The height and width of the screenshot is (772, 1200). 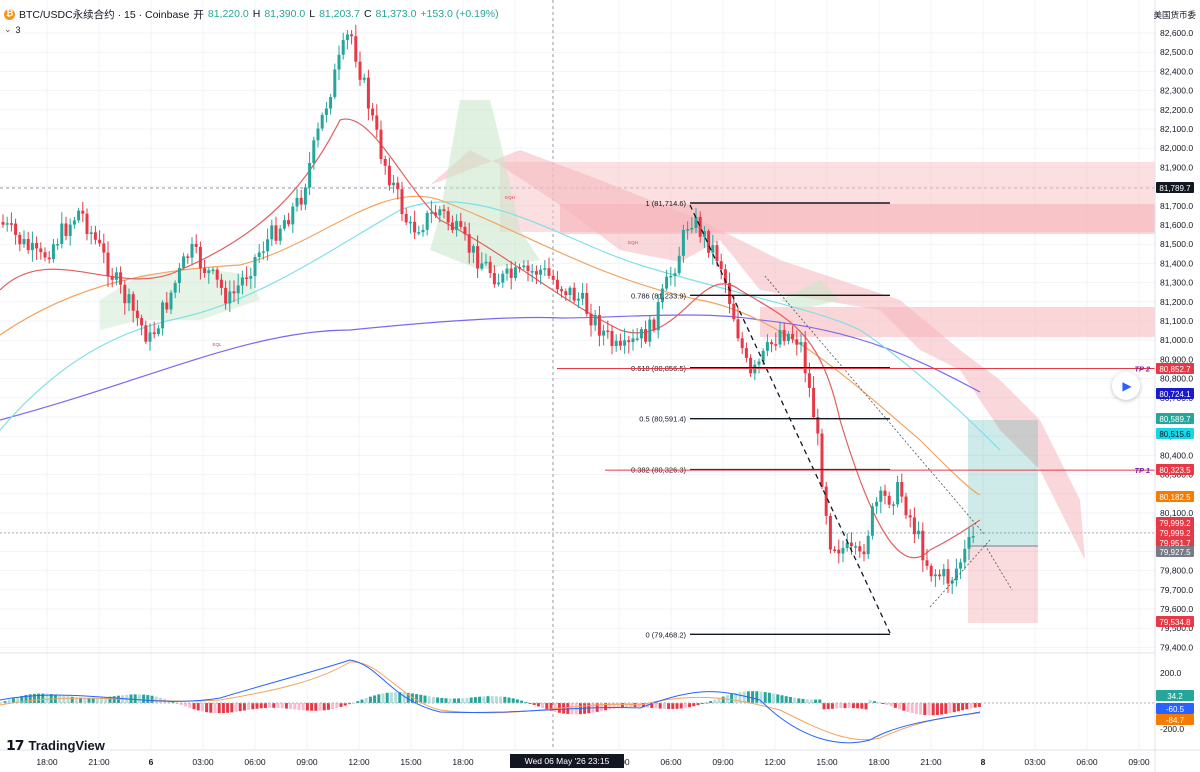 What do you see at coordinates (104, 14) in the screenshot?
I see `symbol-title: BTC/USDC永续合约 · 15 · Coinbase` at bounding box center [104, 14].